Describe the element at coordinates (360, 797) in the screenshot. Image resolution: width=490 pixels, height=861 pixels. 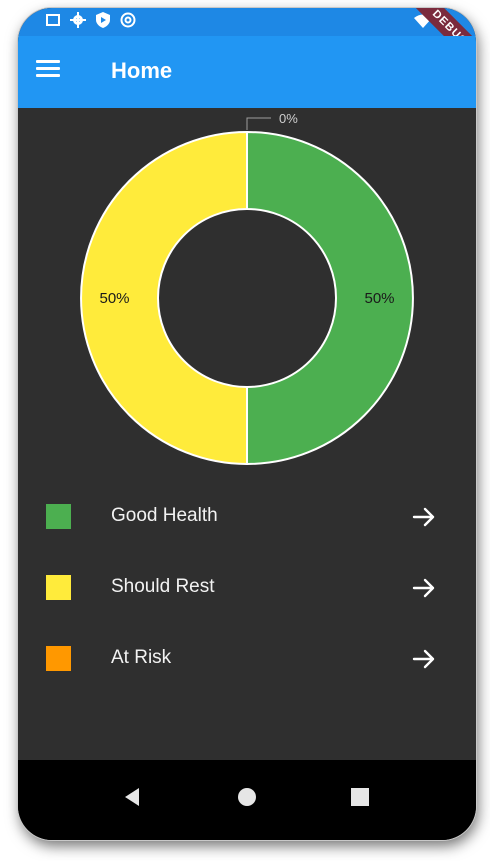
I see `recents-icon` at that location.